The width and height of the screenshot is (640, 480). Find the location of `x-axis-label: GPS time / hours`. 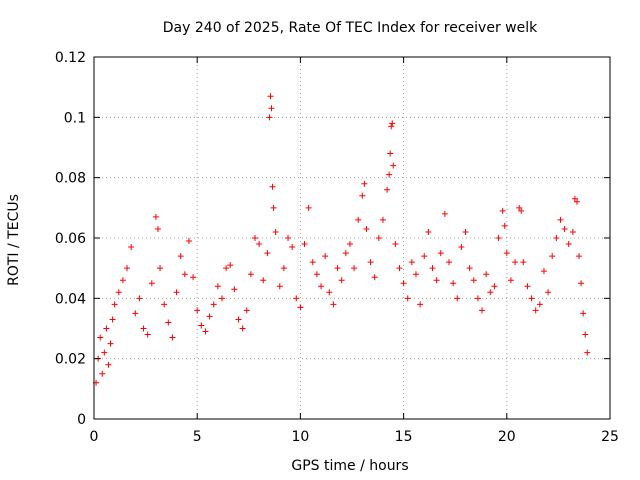

x-axis-label: GPS time / hours is located at coordinates (349, 466).